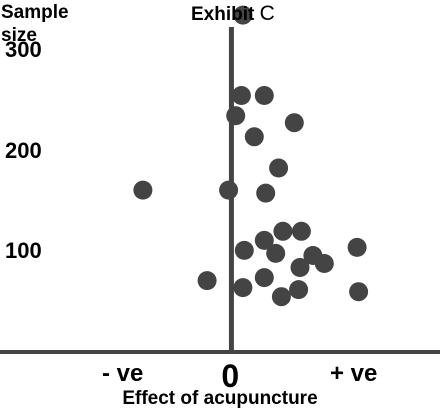 This screenshot has width=440, height=414. What do you see at coordinates (19, 35) in the screenshot?
I see `y-axis-title-line-2: size` at bounding box center [19, 35].